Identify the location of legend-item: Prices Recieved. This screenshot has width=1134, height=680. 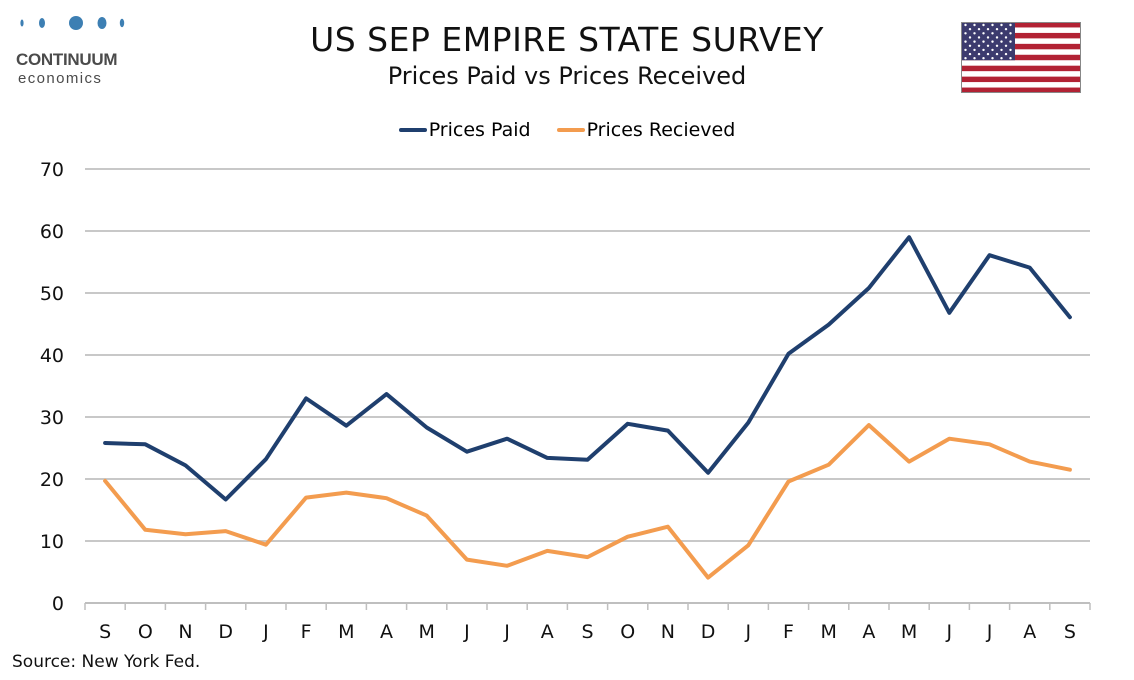
(646, 130).